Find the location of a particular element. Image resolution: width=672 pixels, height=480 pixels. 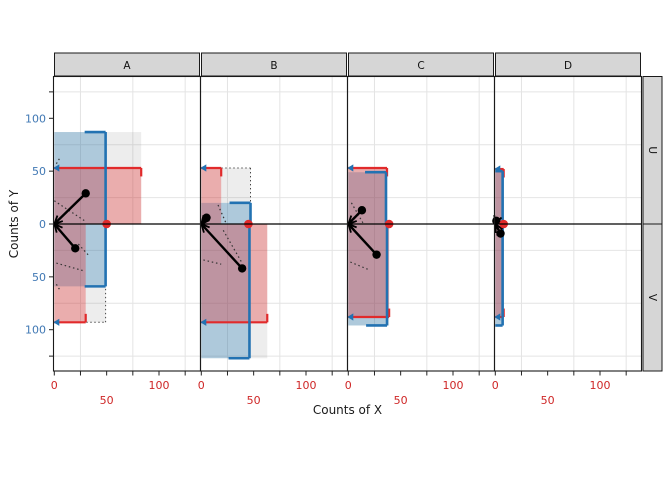

y-axis-title: Counts of Y is located at coordinates (14, 224).